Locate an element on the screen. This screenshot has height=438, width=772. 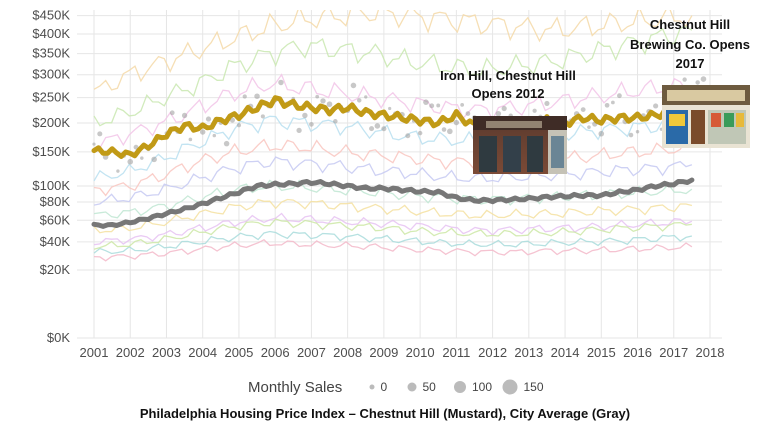
x-tick-label: 2001 is located at coordinates (94, 352).